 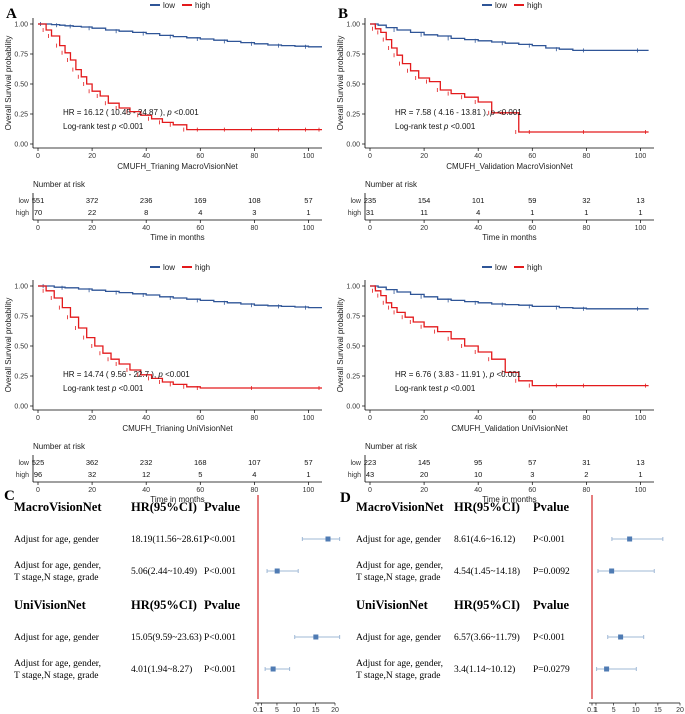 What do you see at coordinates (435, 388) in the screenshot?
I see `logrank-annotation: Log-rank test p <0.001` at bounding box center [435, 388].